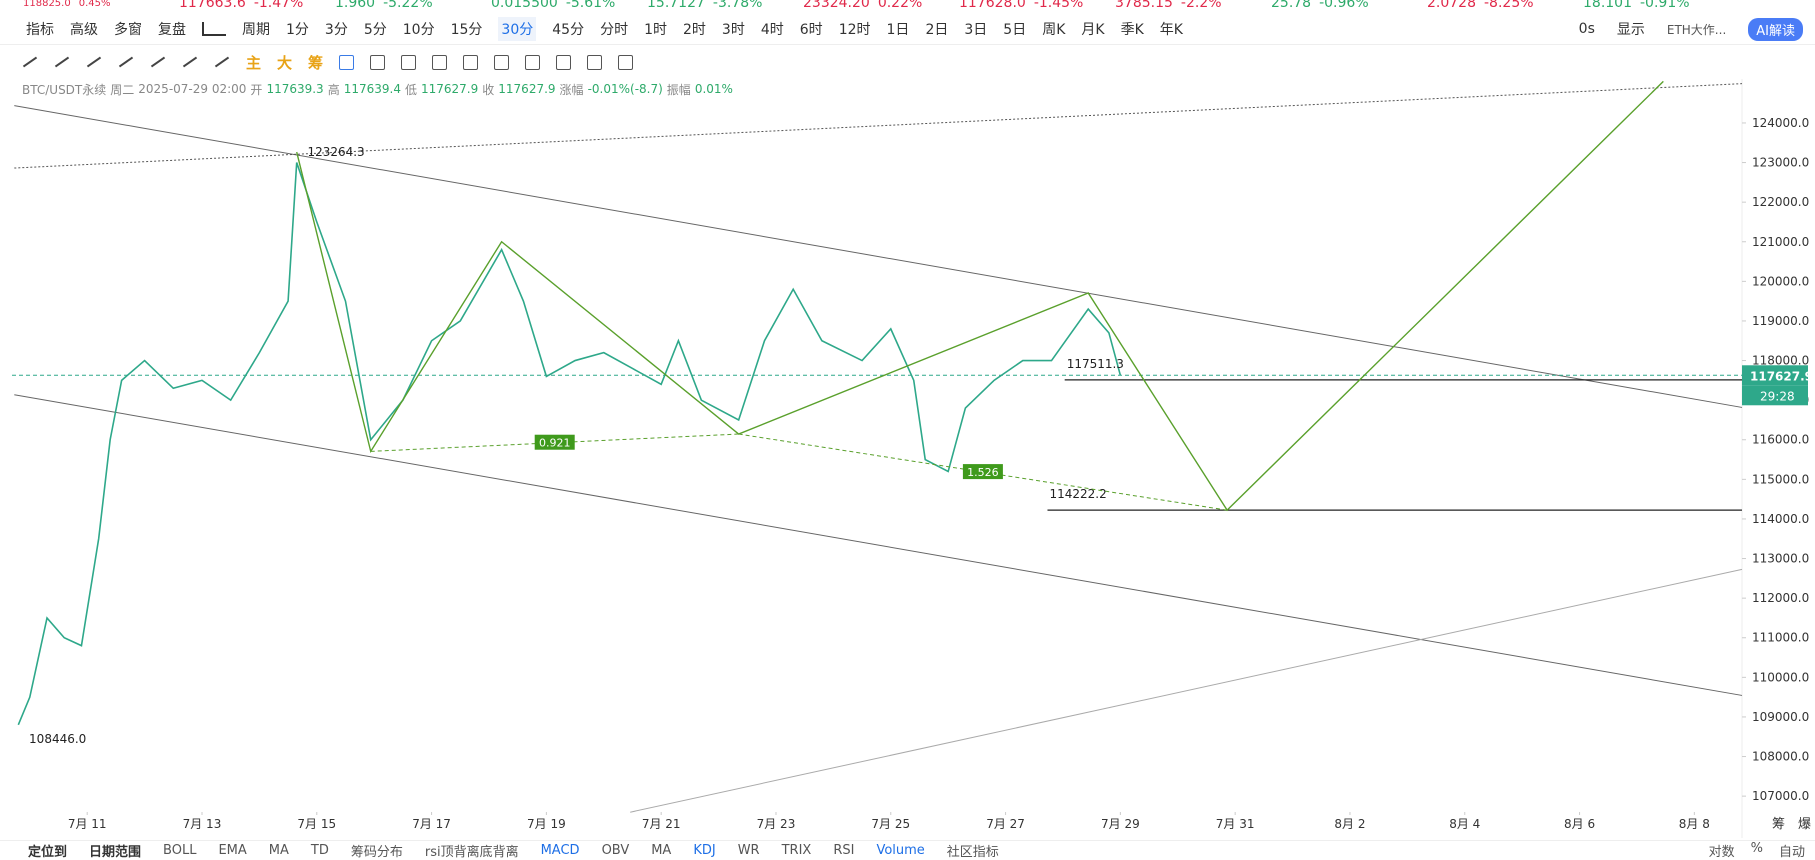  What do you see at coordinates (115, 852) in the screenshot?
I see `bottom-button: 日期范围` at bounding box center [115, 852].